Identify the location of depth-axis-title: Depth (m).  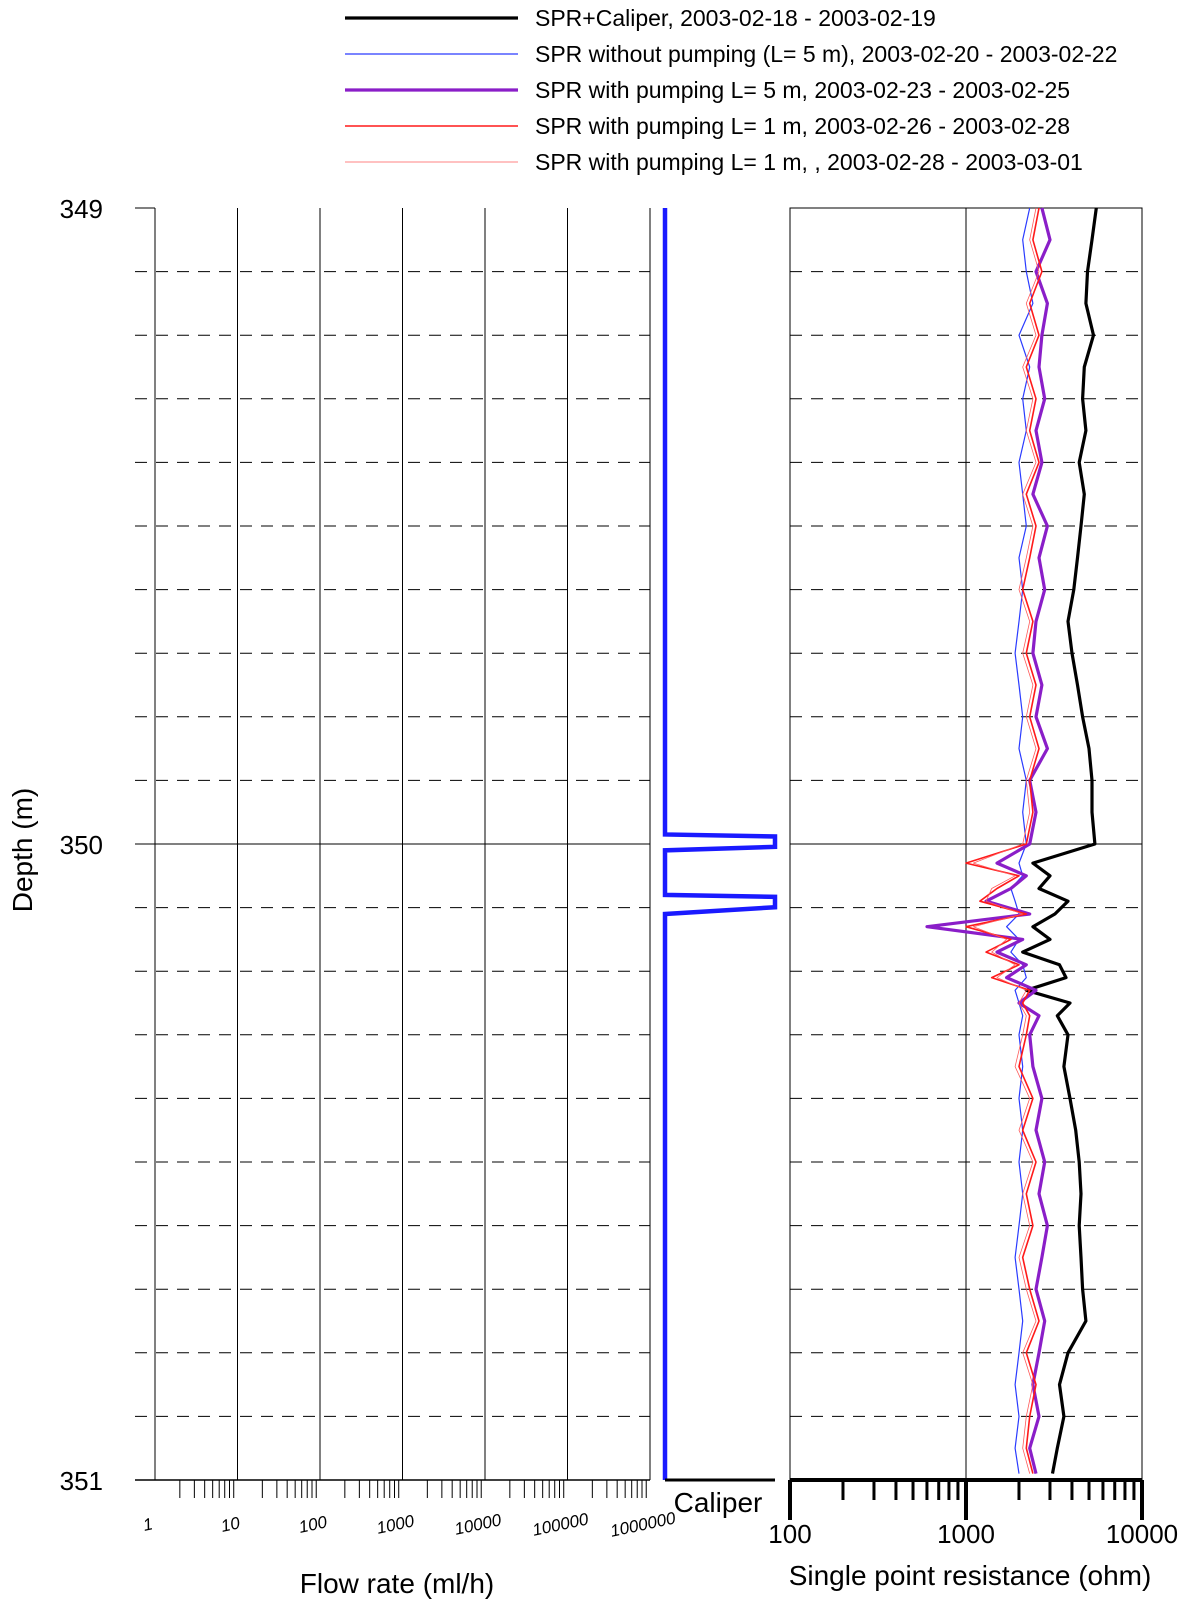
(22, 850).